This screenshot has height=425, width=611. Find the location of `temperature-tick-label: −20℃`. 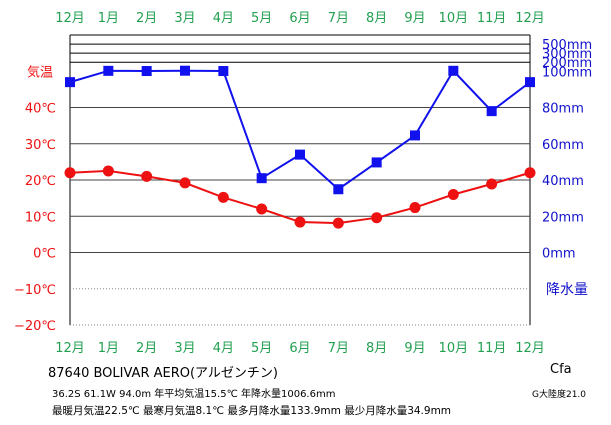

temperature-tick-label: −20℃ is located at coordinates (35, 326).